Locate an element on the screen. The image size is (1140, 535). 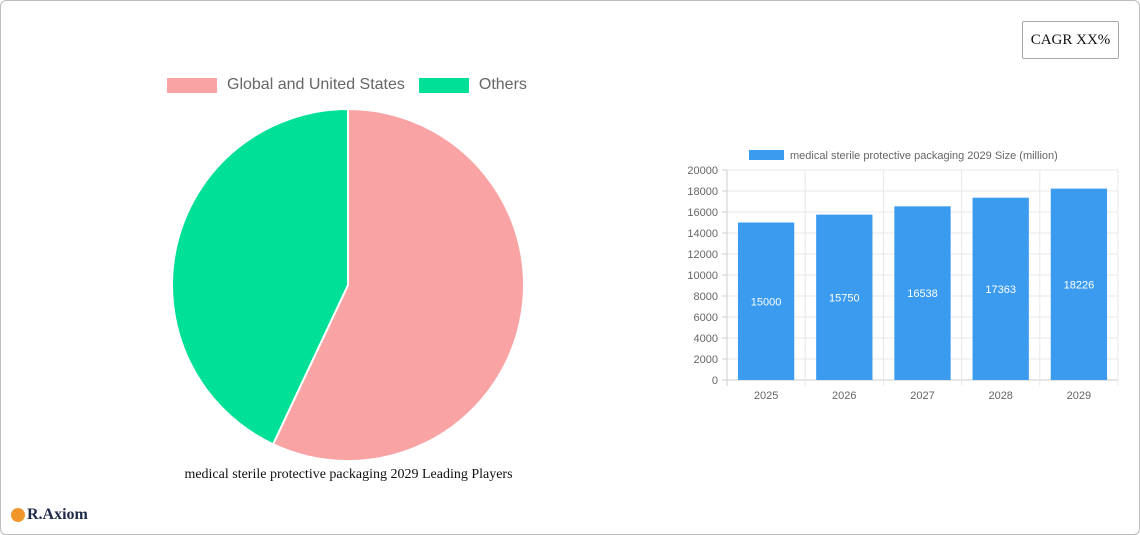
bar-value-label: 15000 is located at coordinates (766, 302).